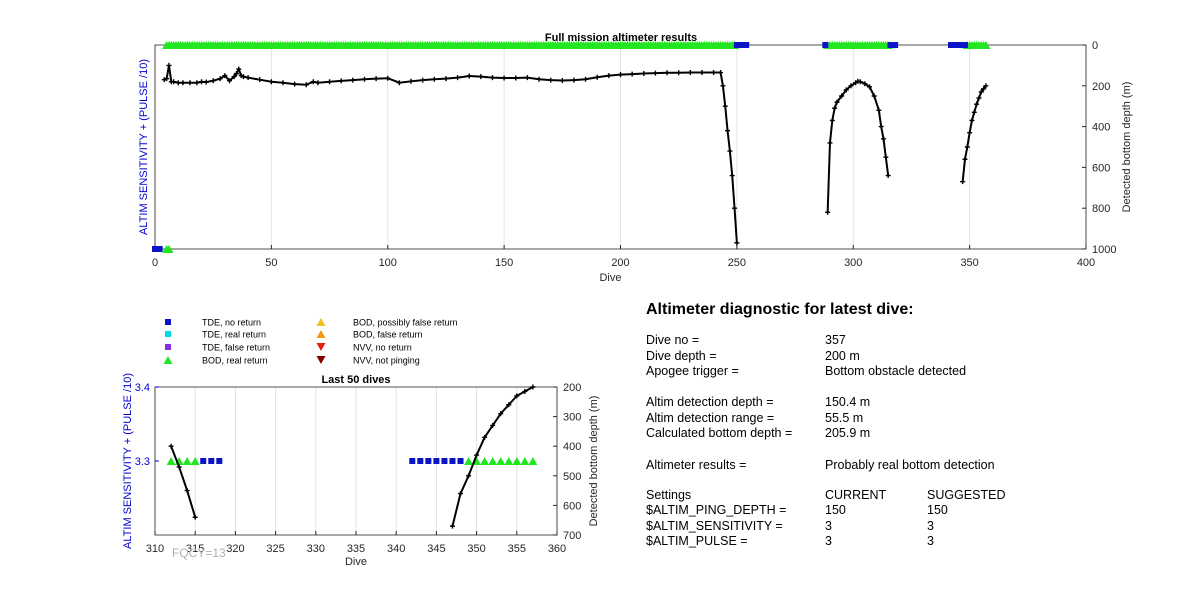 The image size is (1200, 601). Describe the element at coordinates (356, 562) in the screenshot. I see `x-axis-label: Dive` at that location.